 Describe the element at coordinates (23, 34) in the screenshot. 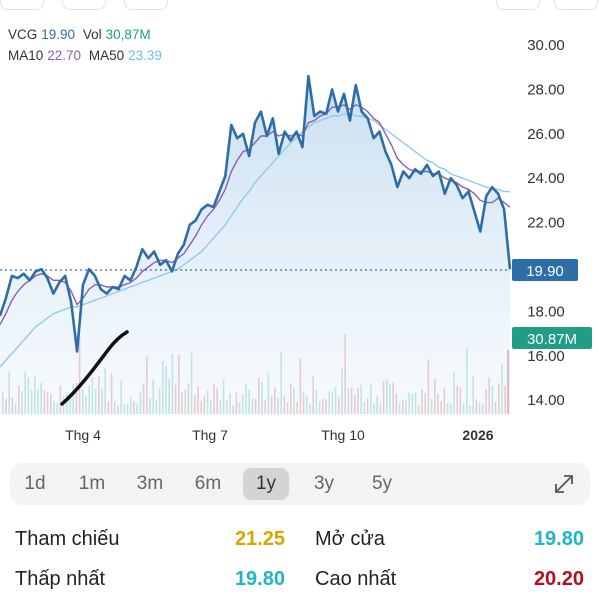

I see `ticker-label: VCG` at that location.